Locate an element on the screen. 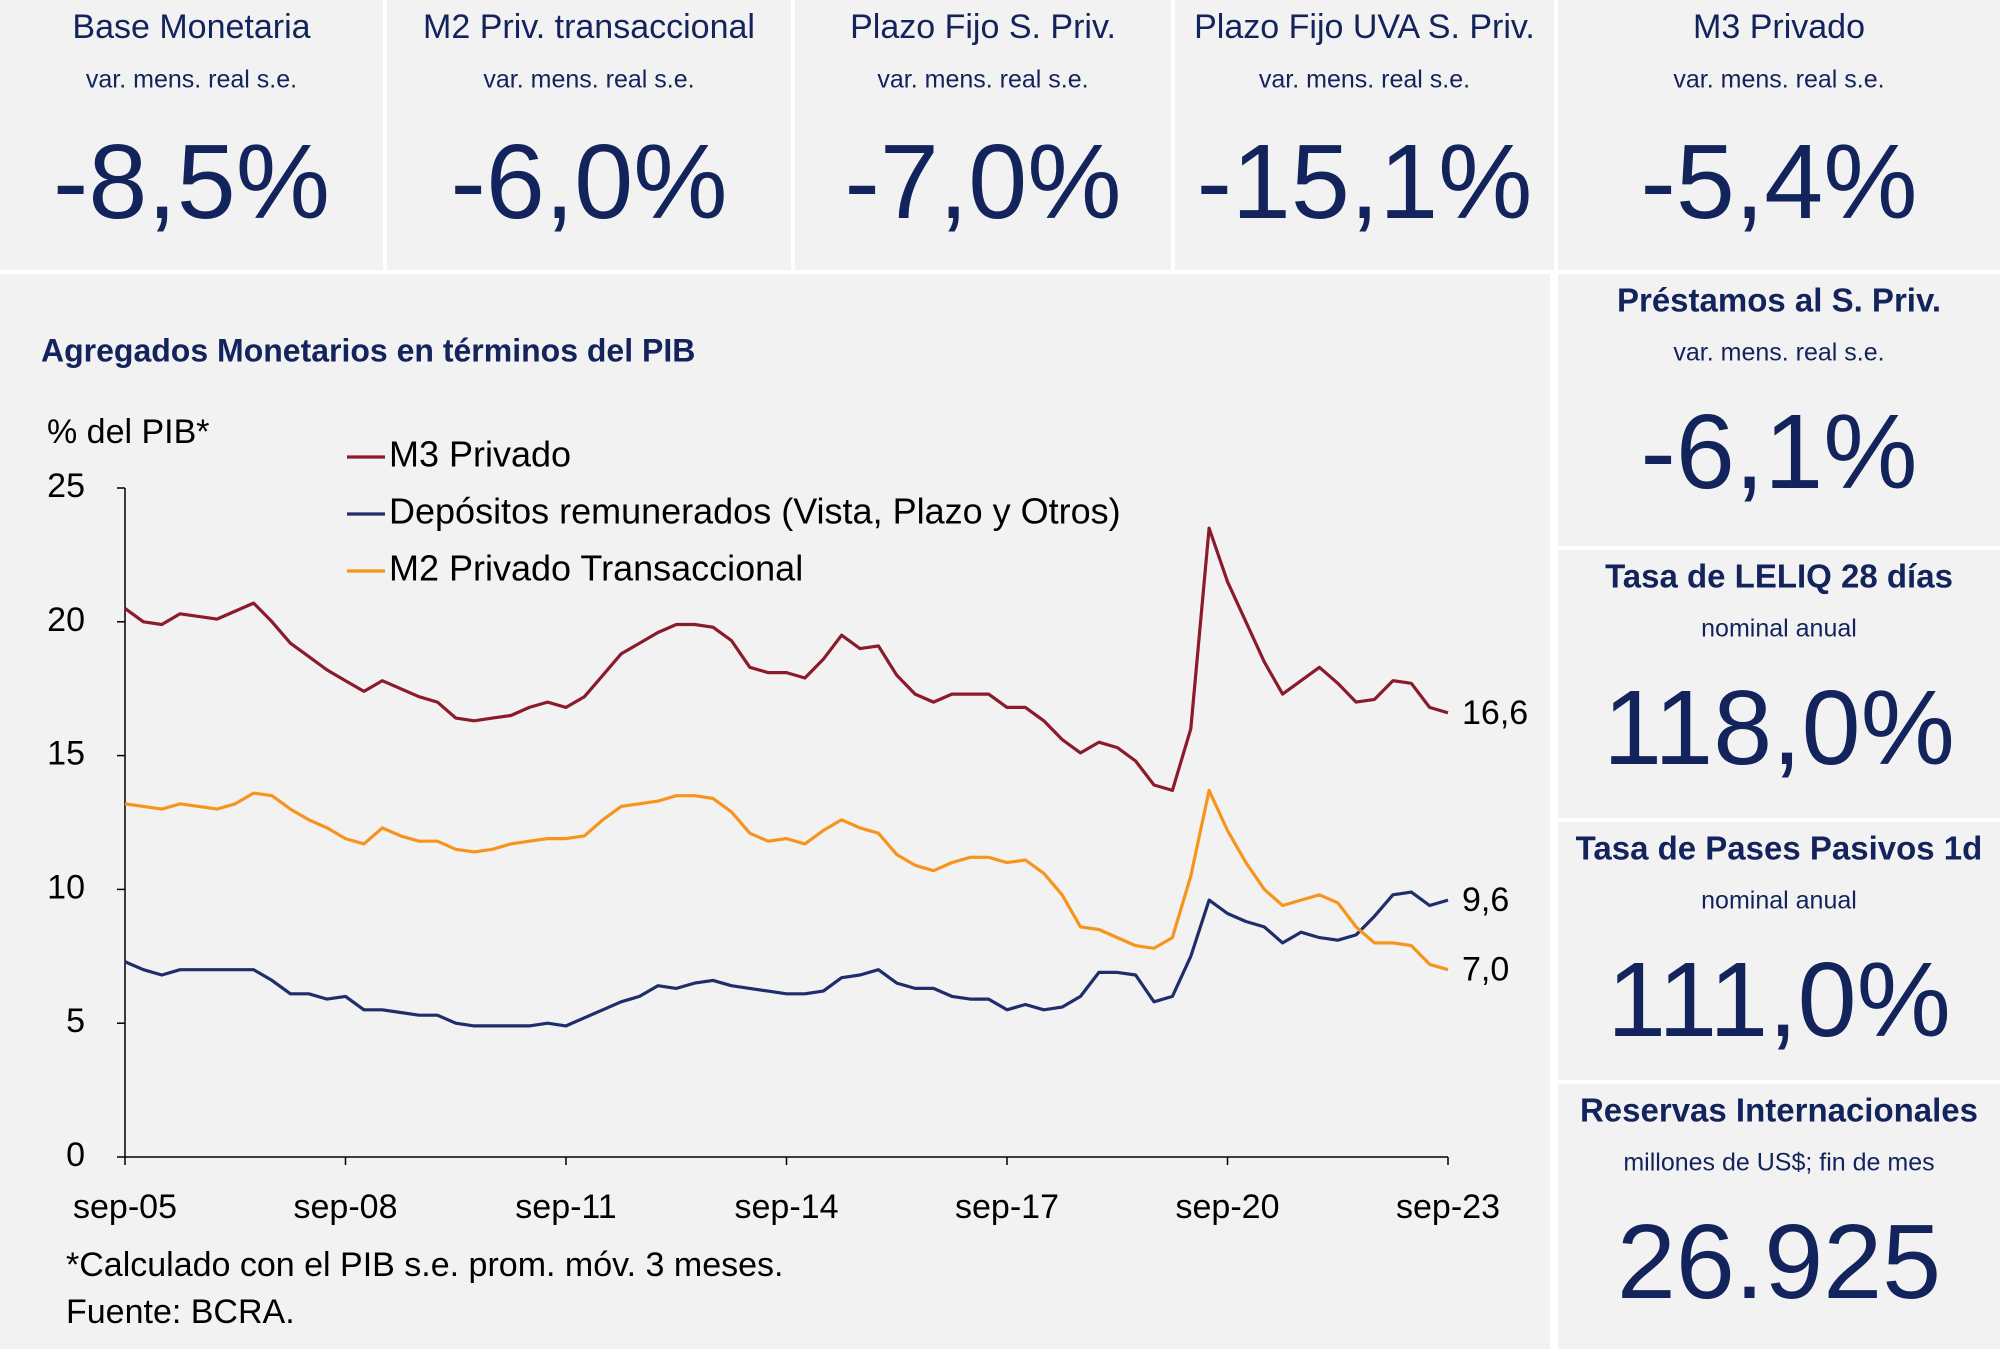  x-tick-label: sep-23 is located at coordinates (1448, 1207).